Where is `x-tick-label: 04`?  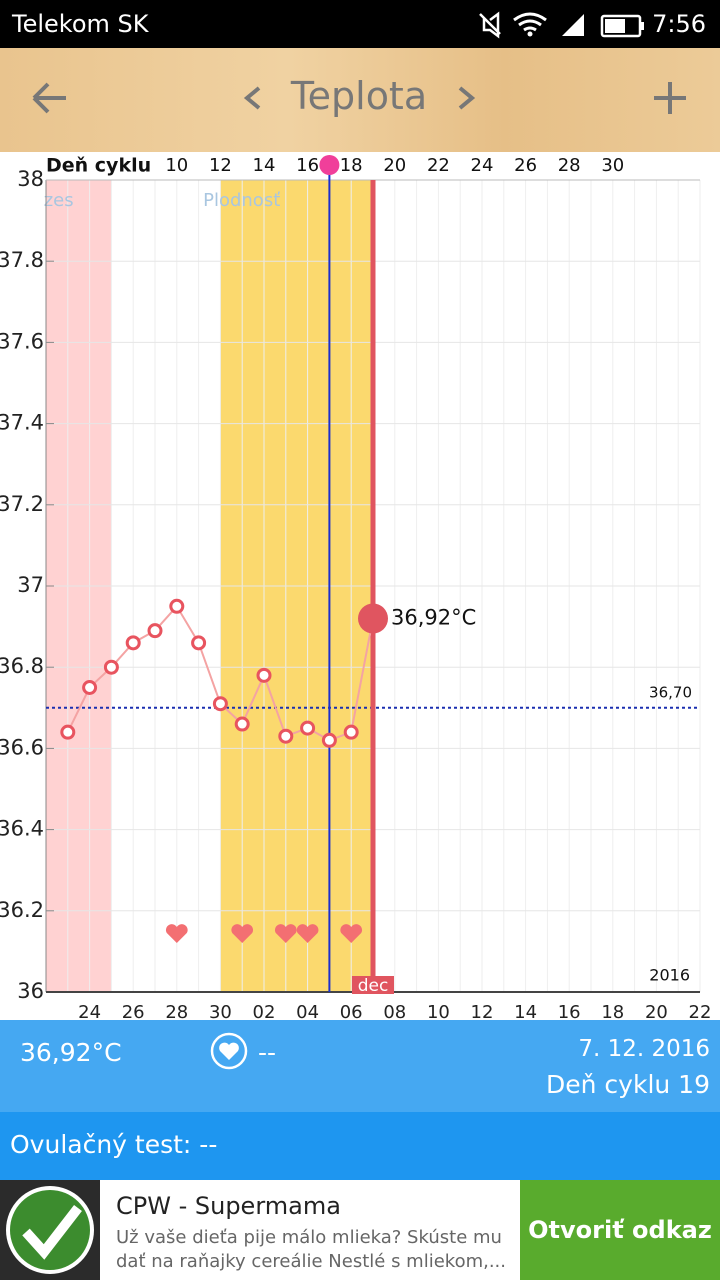 x-tick-label: 04 is located at coordinates (307, 1011).